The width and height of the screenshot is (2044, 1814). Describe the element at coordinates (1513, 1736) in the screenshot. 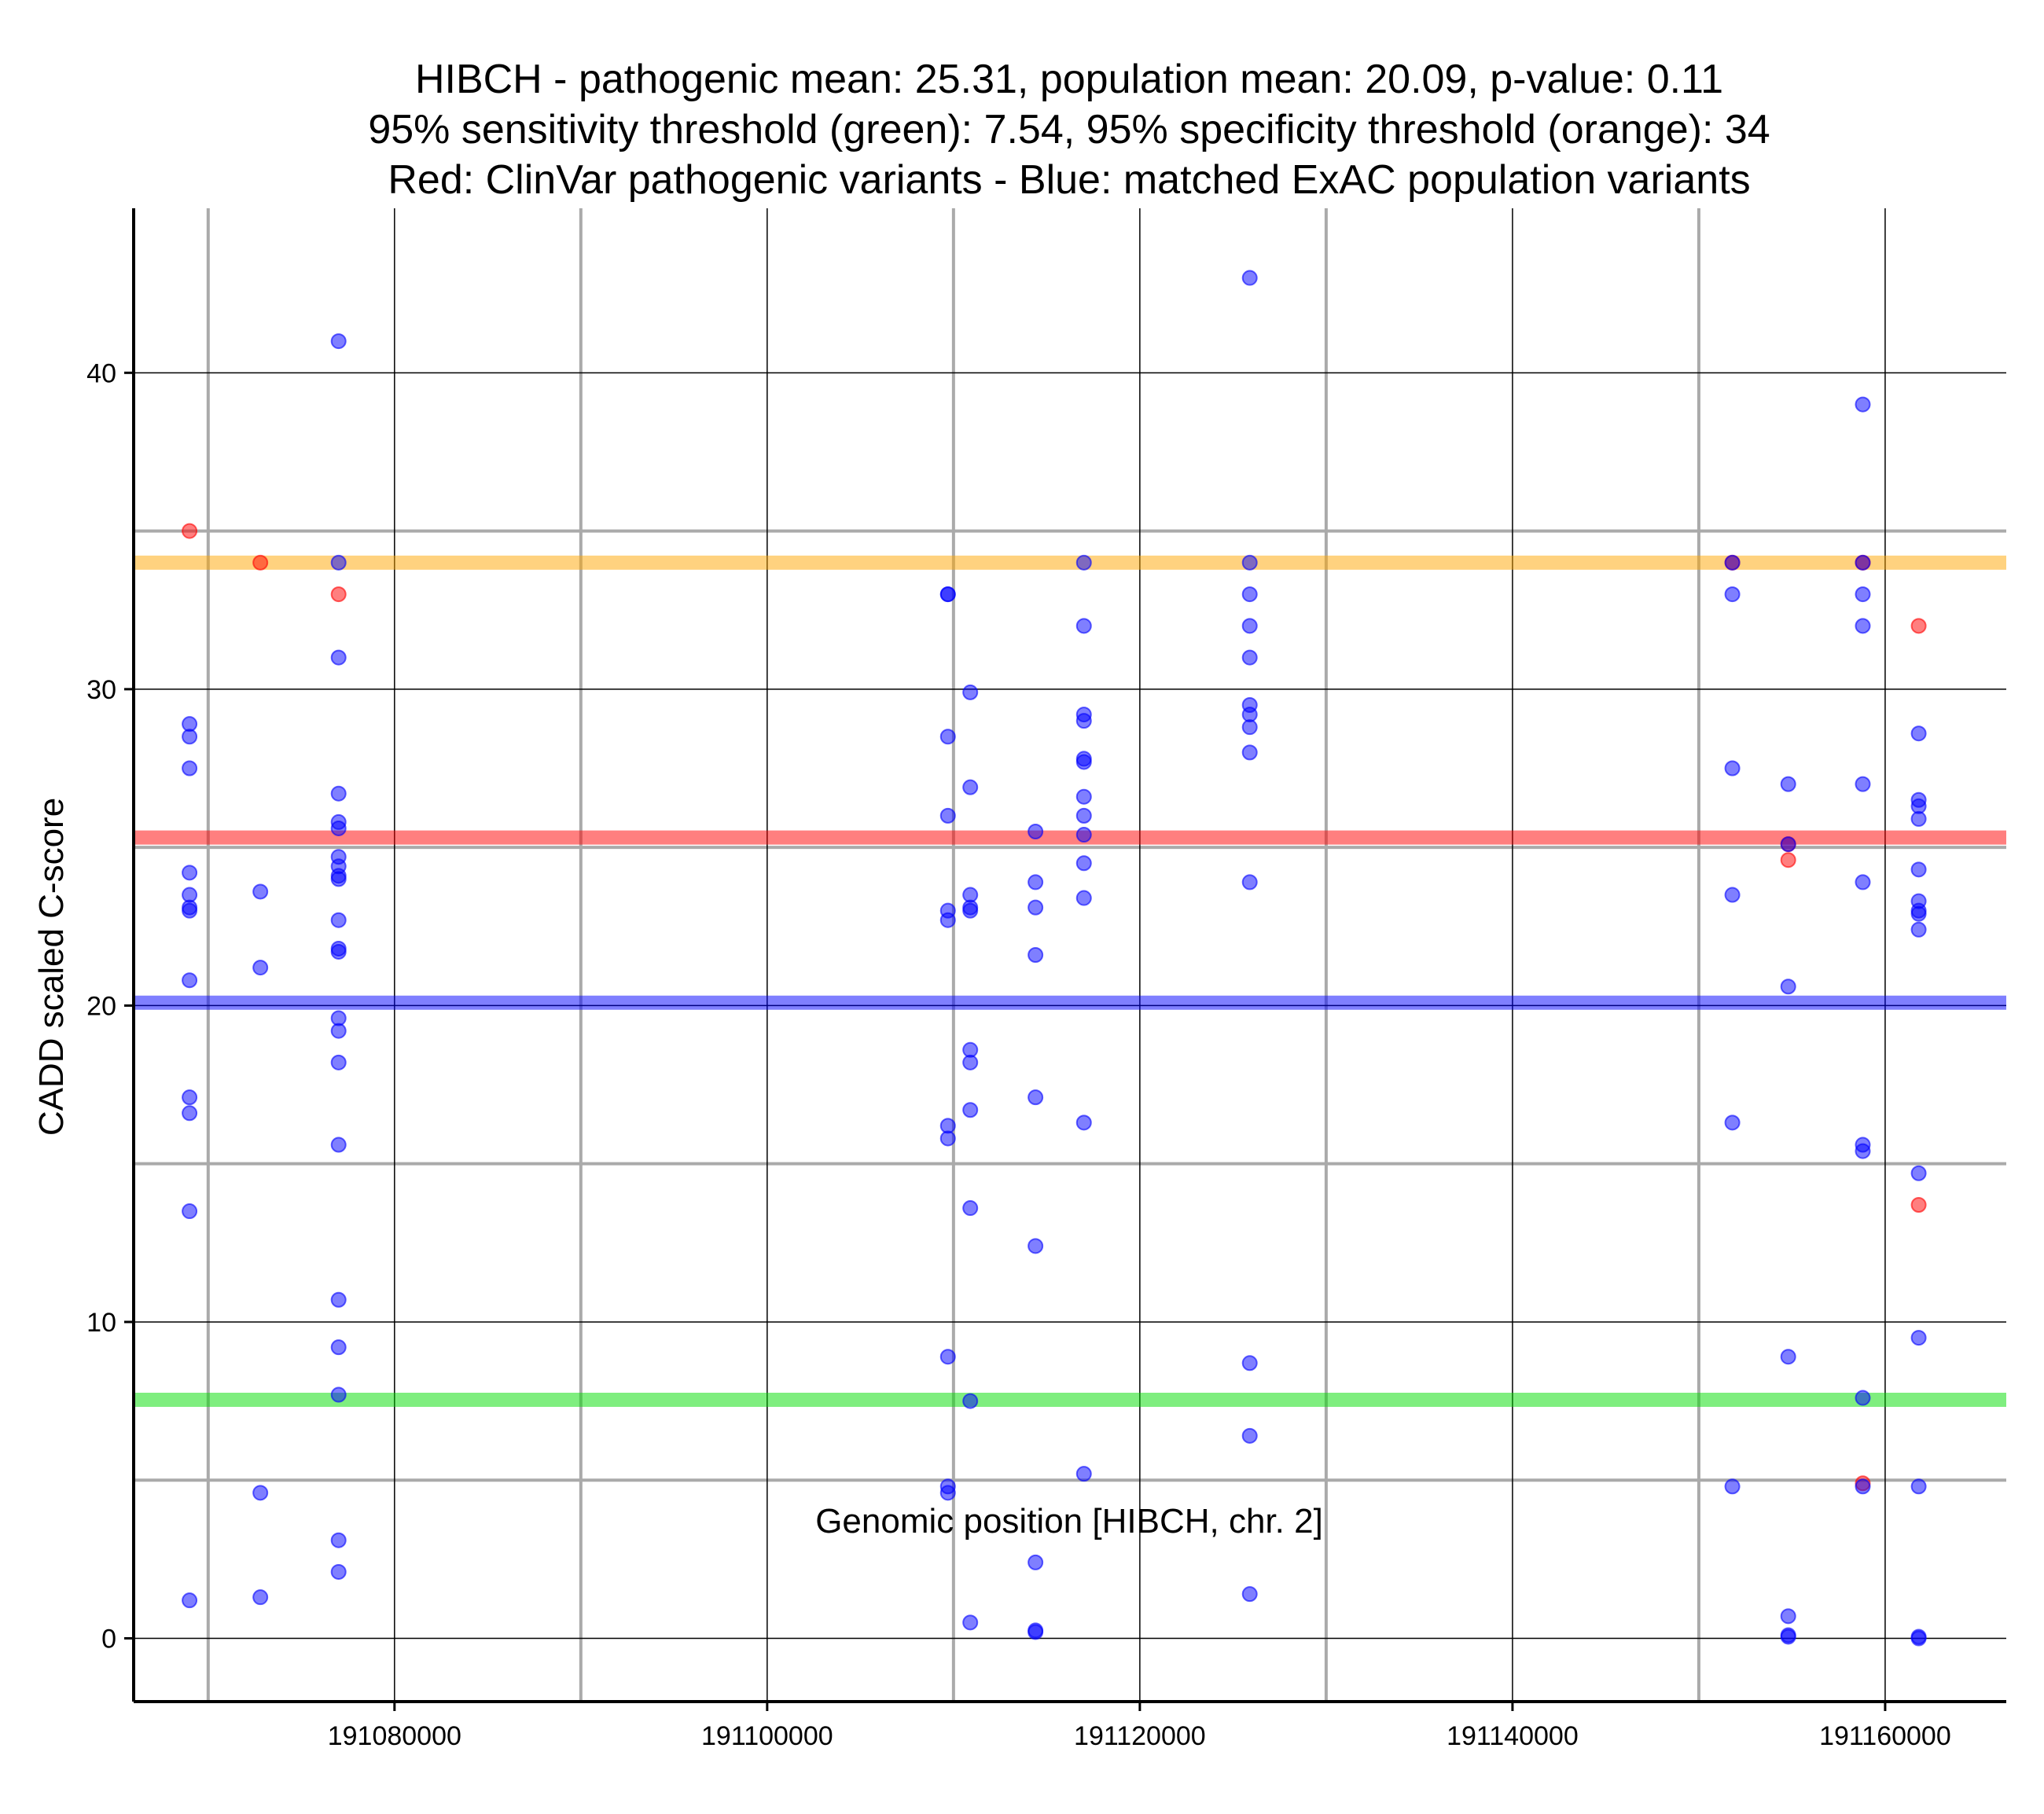

I see `x-tick-label: 191140000` at that location.